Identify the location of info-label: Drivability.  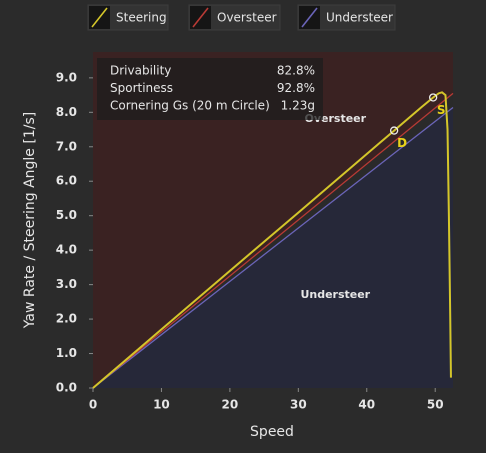
(140, 71).